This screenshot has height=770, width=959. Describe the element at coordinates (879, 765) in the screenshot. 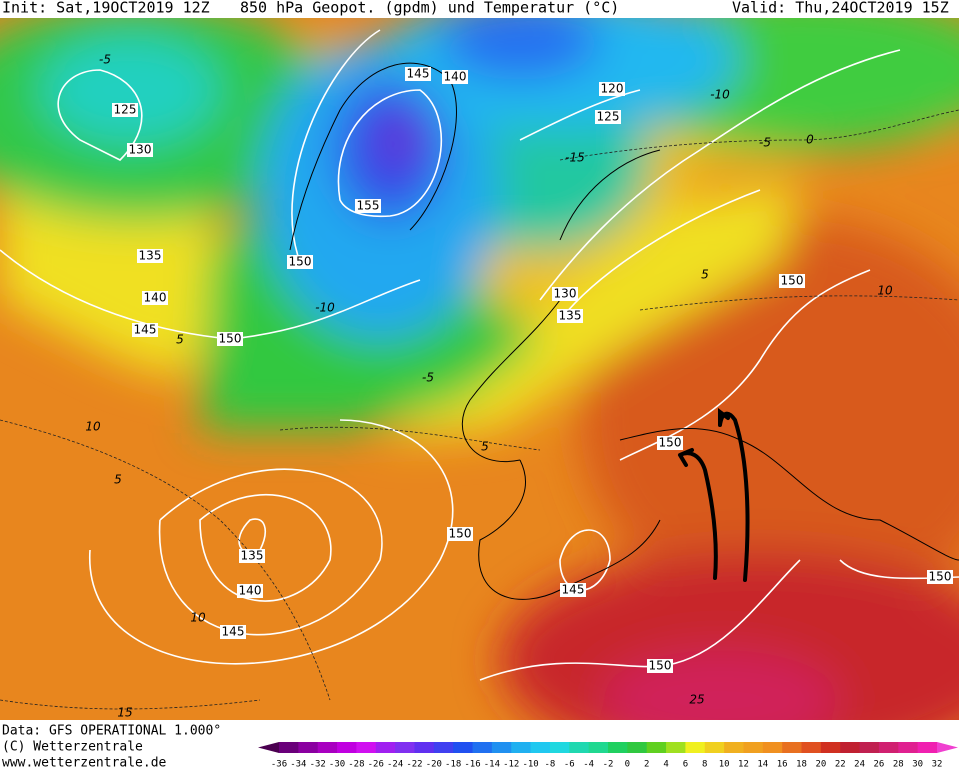

I see `scale-label: 26` at that location.